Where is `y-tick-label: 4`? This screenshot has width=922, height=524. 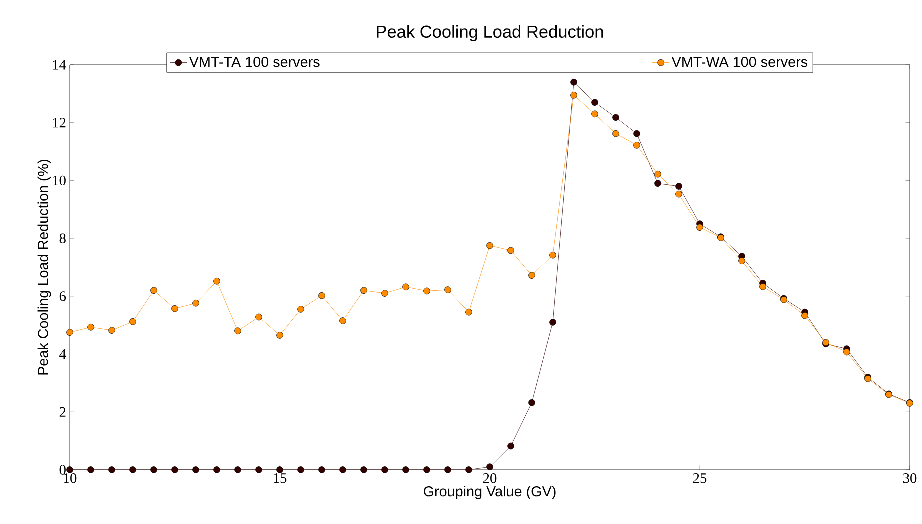
y-tick-label: 4 is located at coordinates (63, 355).